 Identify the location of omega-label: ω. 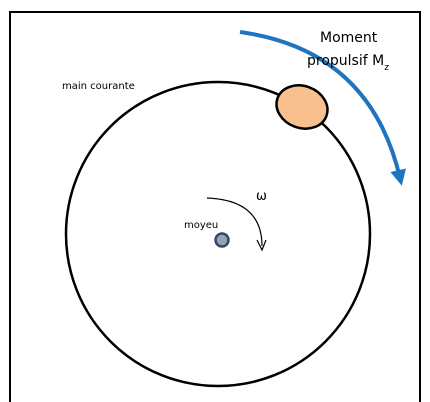
(261, 196).